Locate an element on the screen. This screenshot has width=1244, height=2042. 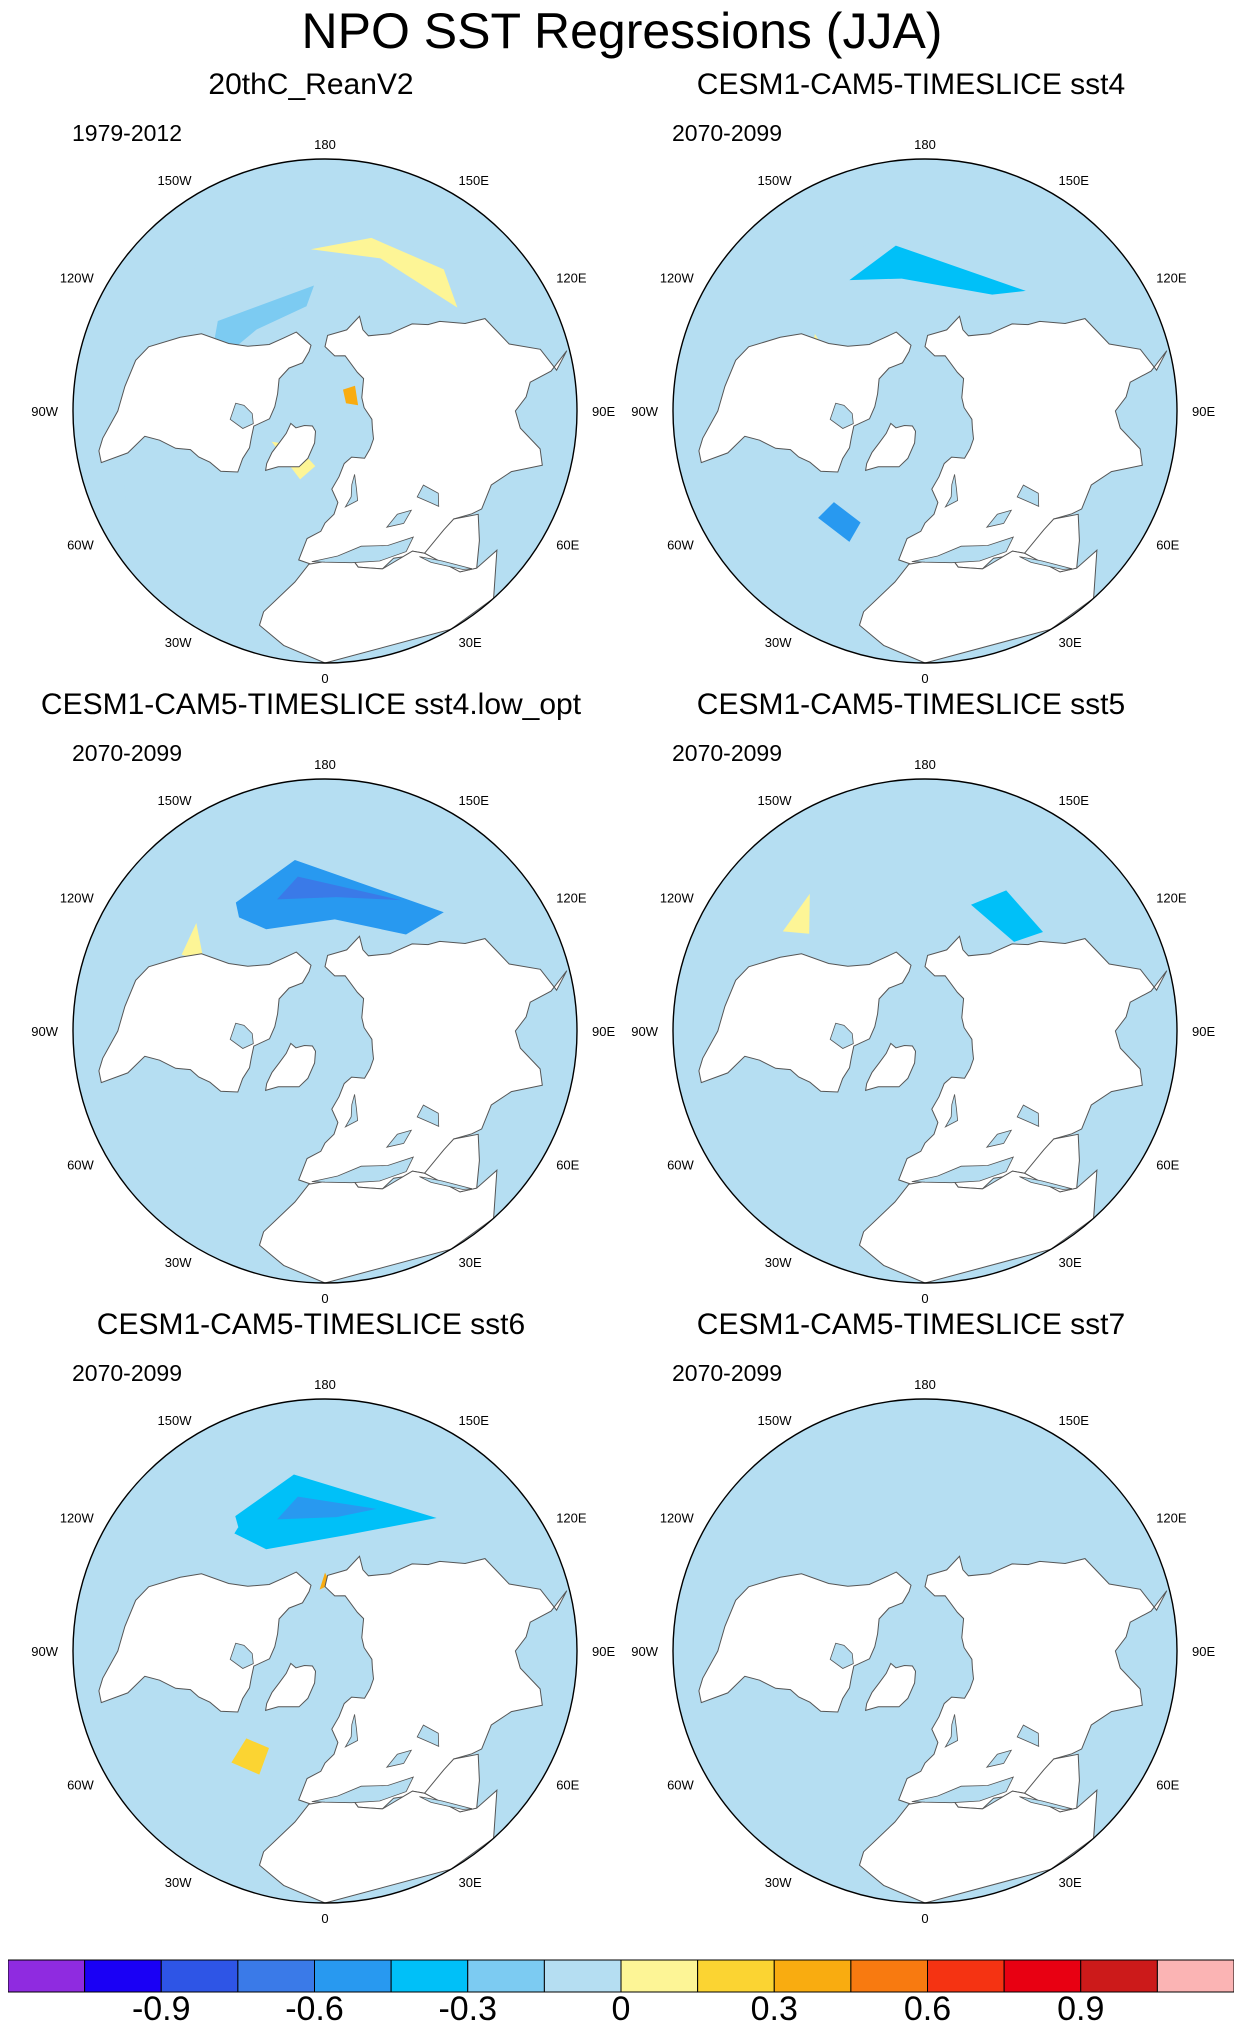
map-border is located at coordinates (325, 411).